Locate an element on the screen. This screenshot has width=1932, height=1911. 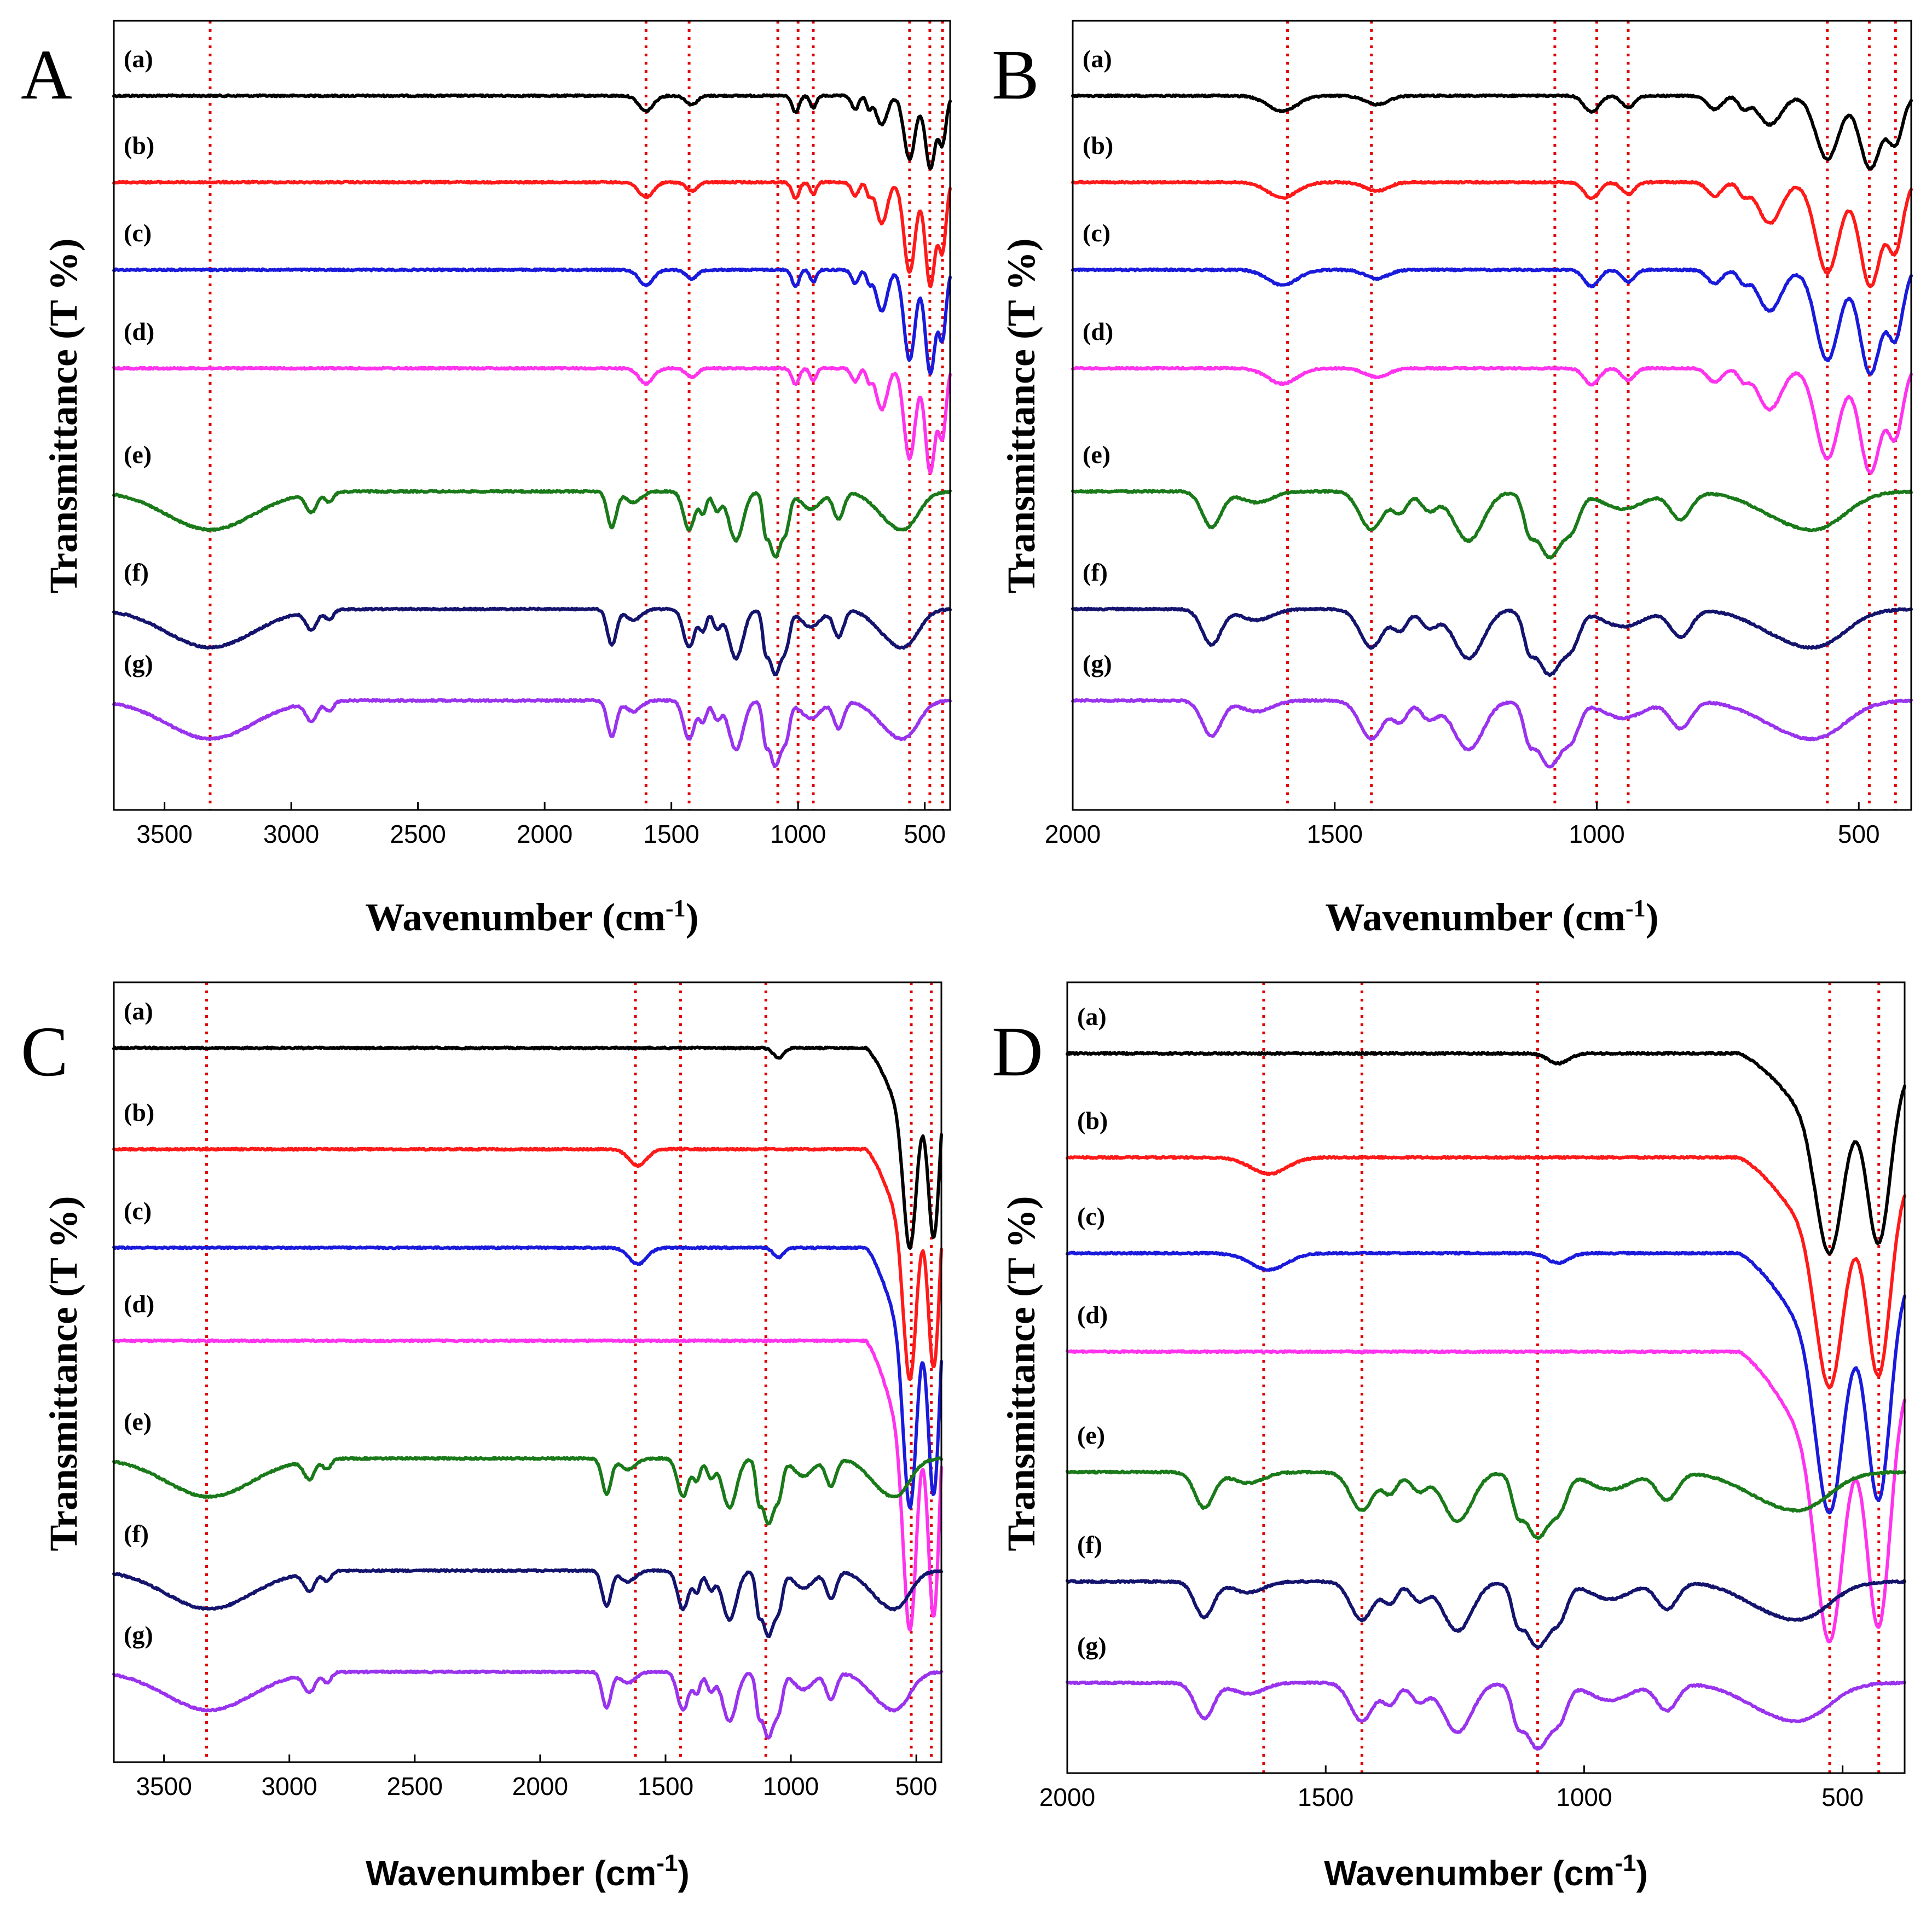
trace-B-b is located at coordinates (1492, 233).